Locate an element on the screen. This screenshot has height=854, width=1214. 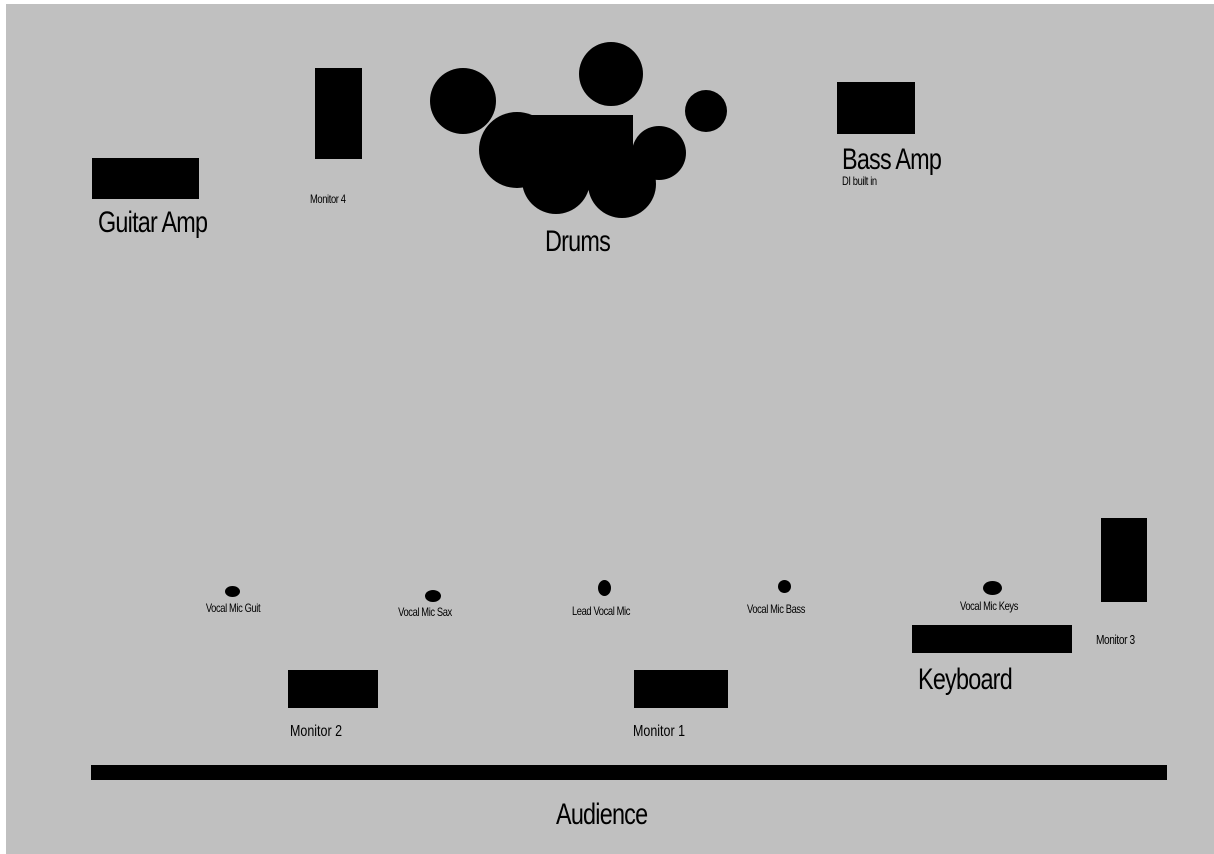
drum-cymbal-top is located at coordinates (611, 74).